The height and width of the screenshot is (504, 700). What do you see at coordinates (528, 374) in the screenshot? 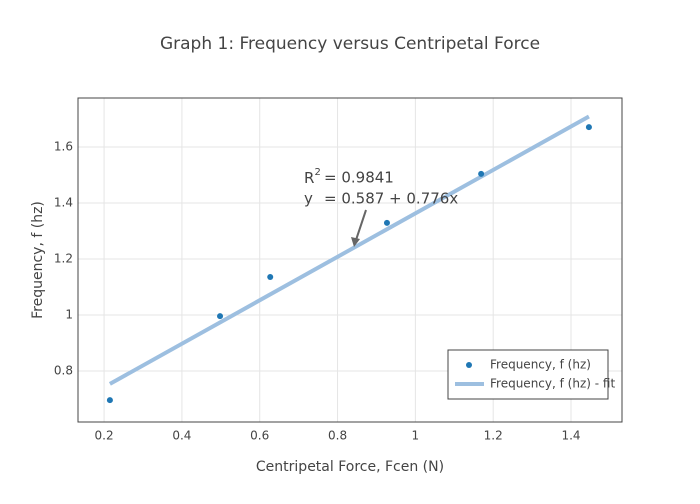
I see `legend-box` at bounding box center [528, 374].